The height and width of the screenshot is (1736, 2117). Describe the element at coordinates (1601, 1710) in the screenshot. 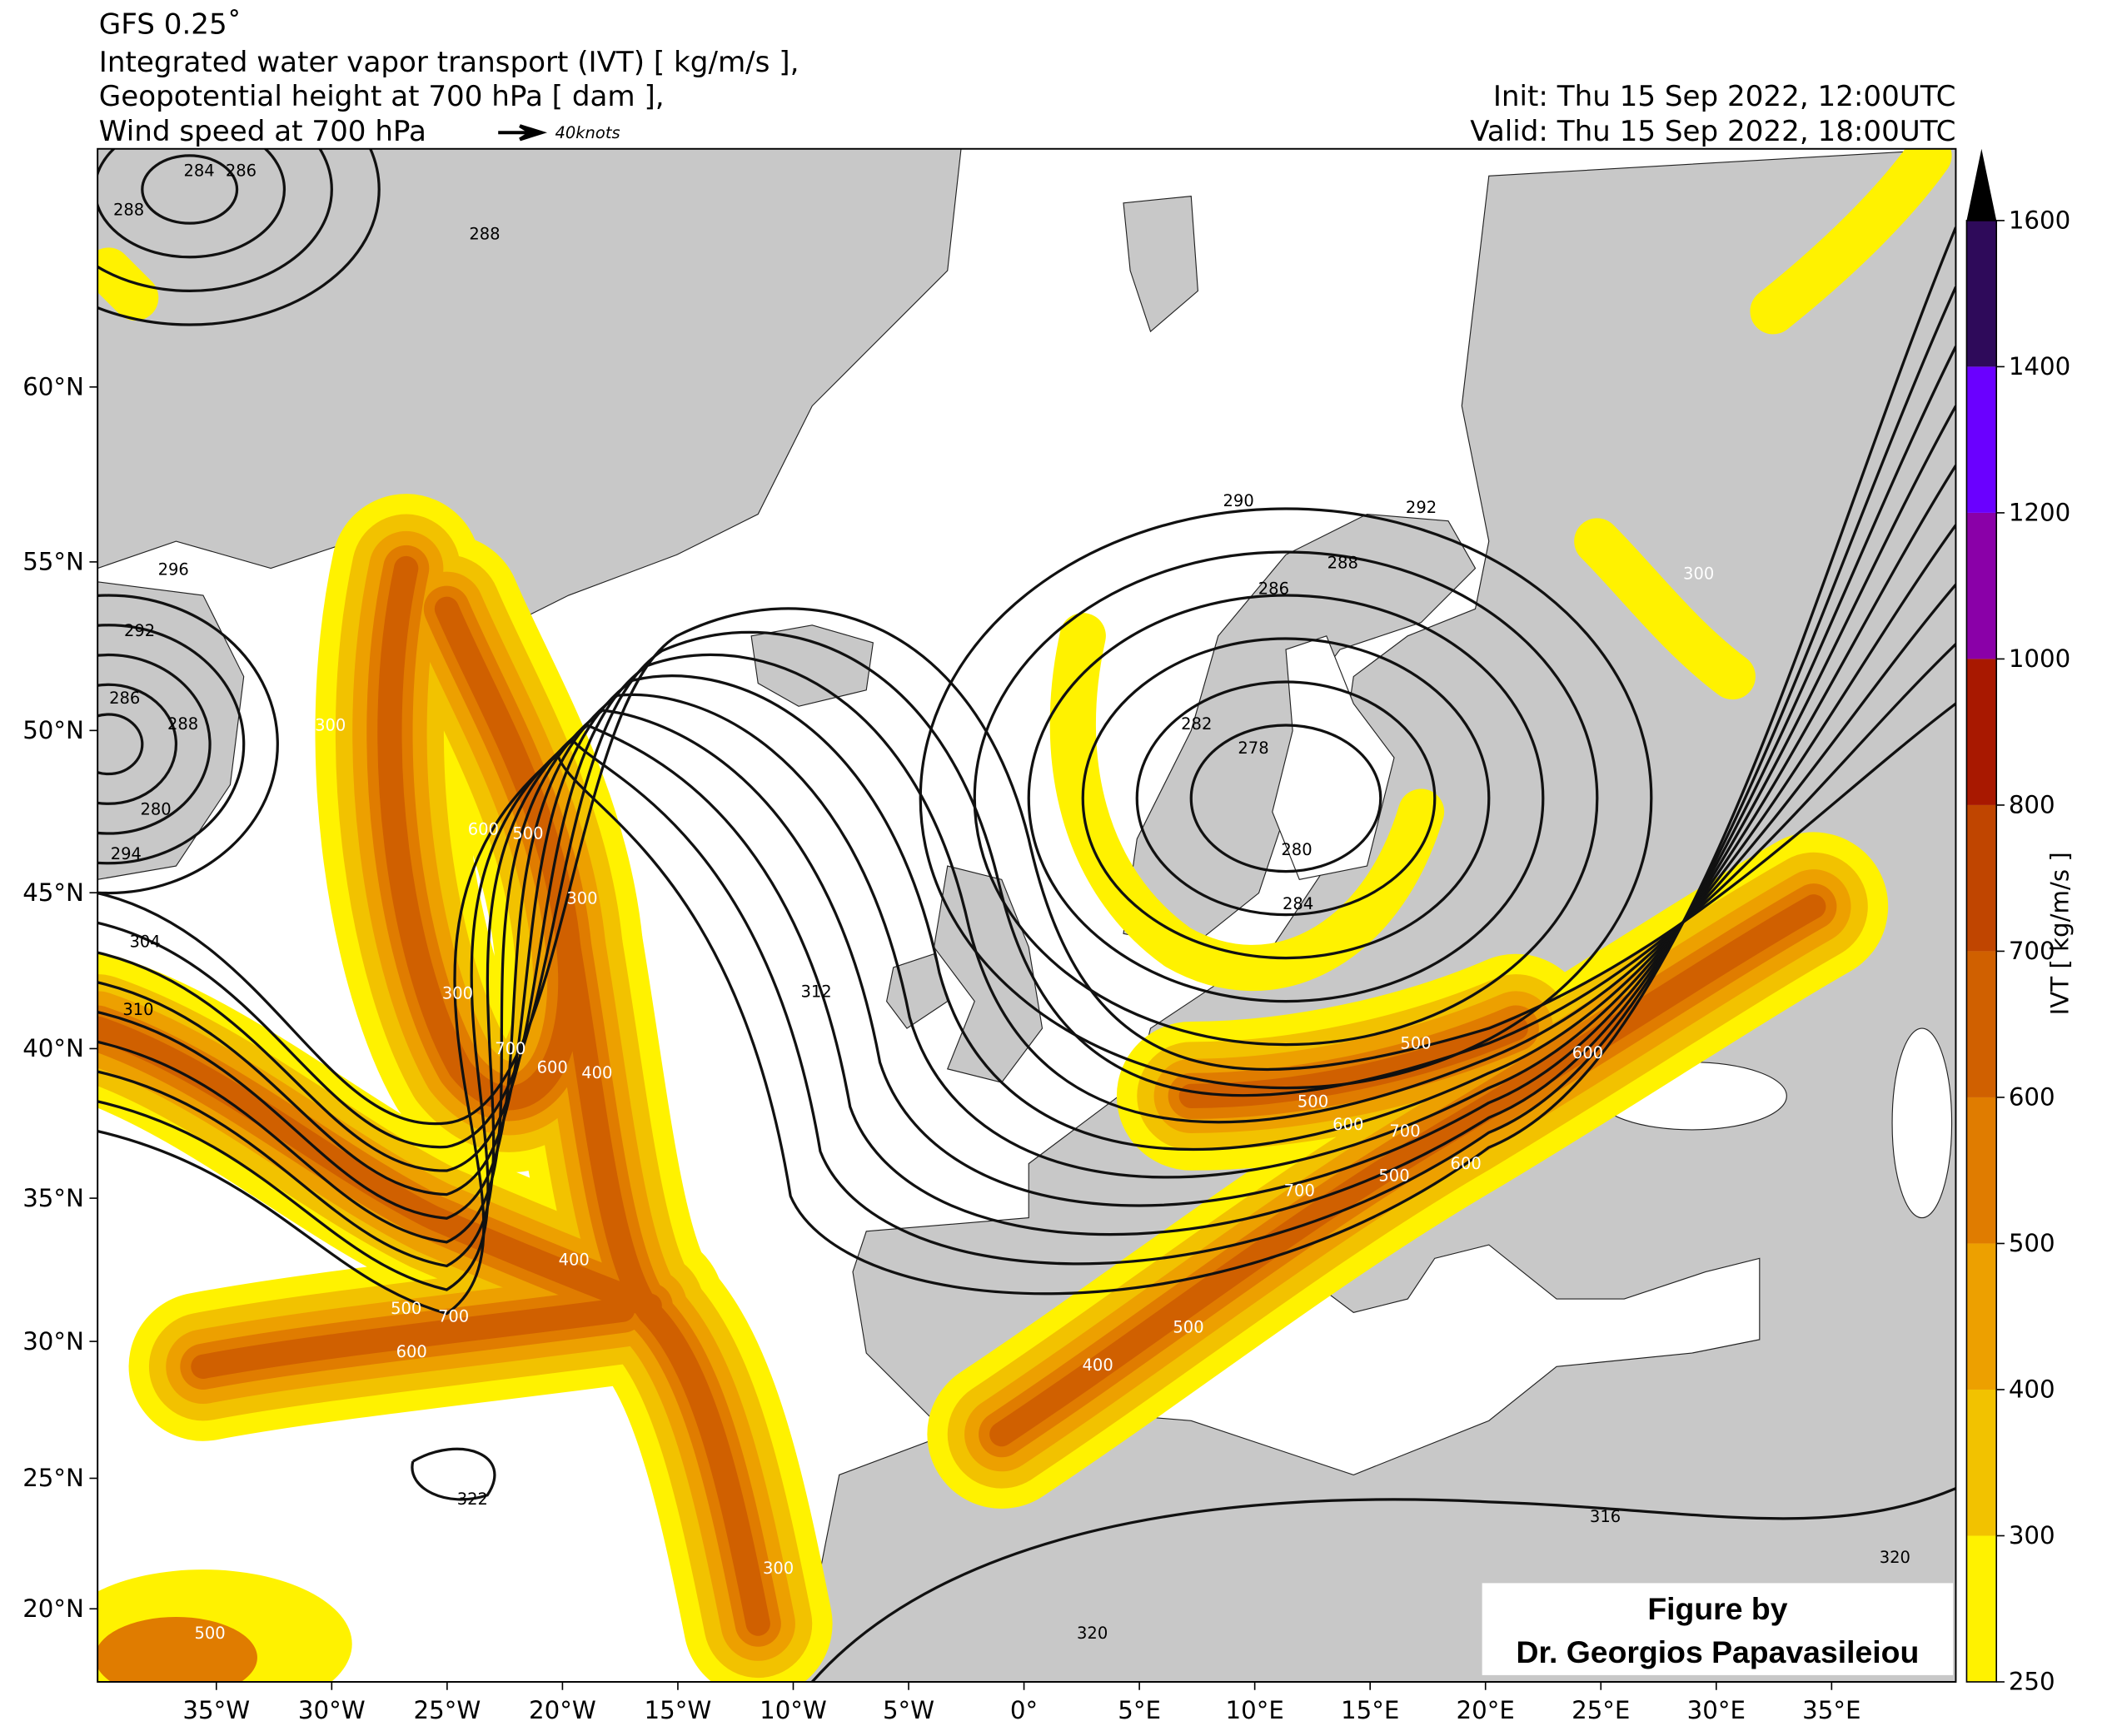

I see `lon-tick-label: 25°E` at that location.